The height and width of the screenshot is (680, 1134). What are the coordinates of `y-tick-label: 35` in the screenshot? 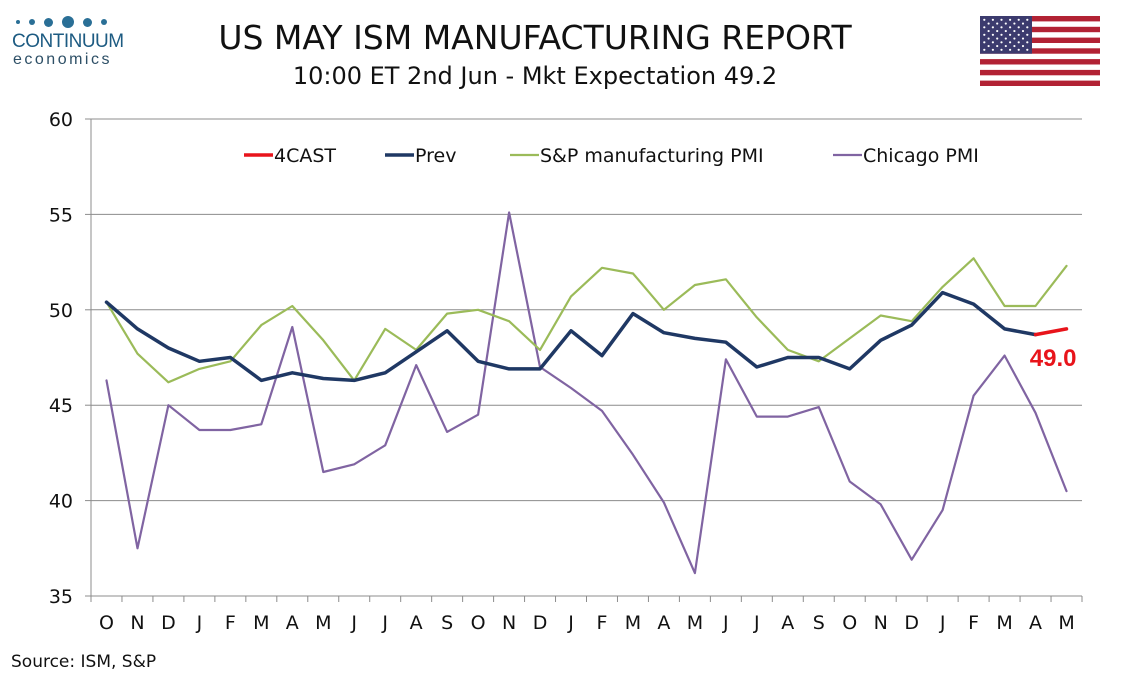 It's located at (61, 597).